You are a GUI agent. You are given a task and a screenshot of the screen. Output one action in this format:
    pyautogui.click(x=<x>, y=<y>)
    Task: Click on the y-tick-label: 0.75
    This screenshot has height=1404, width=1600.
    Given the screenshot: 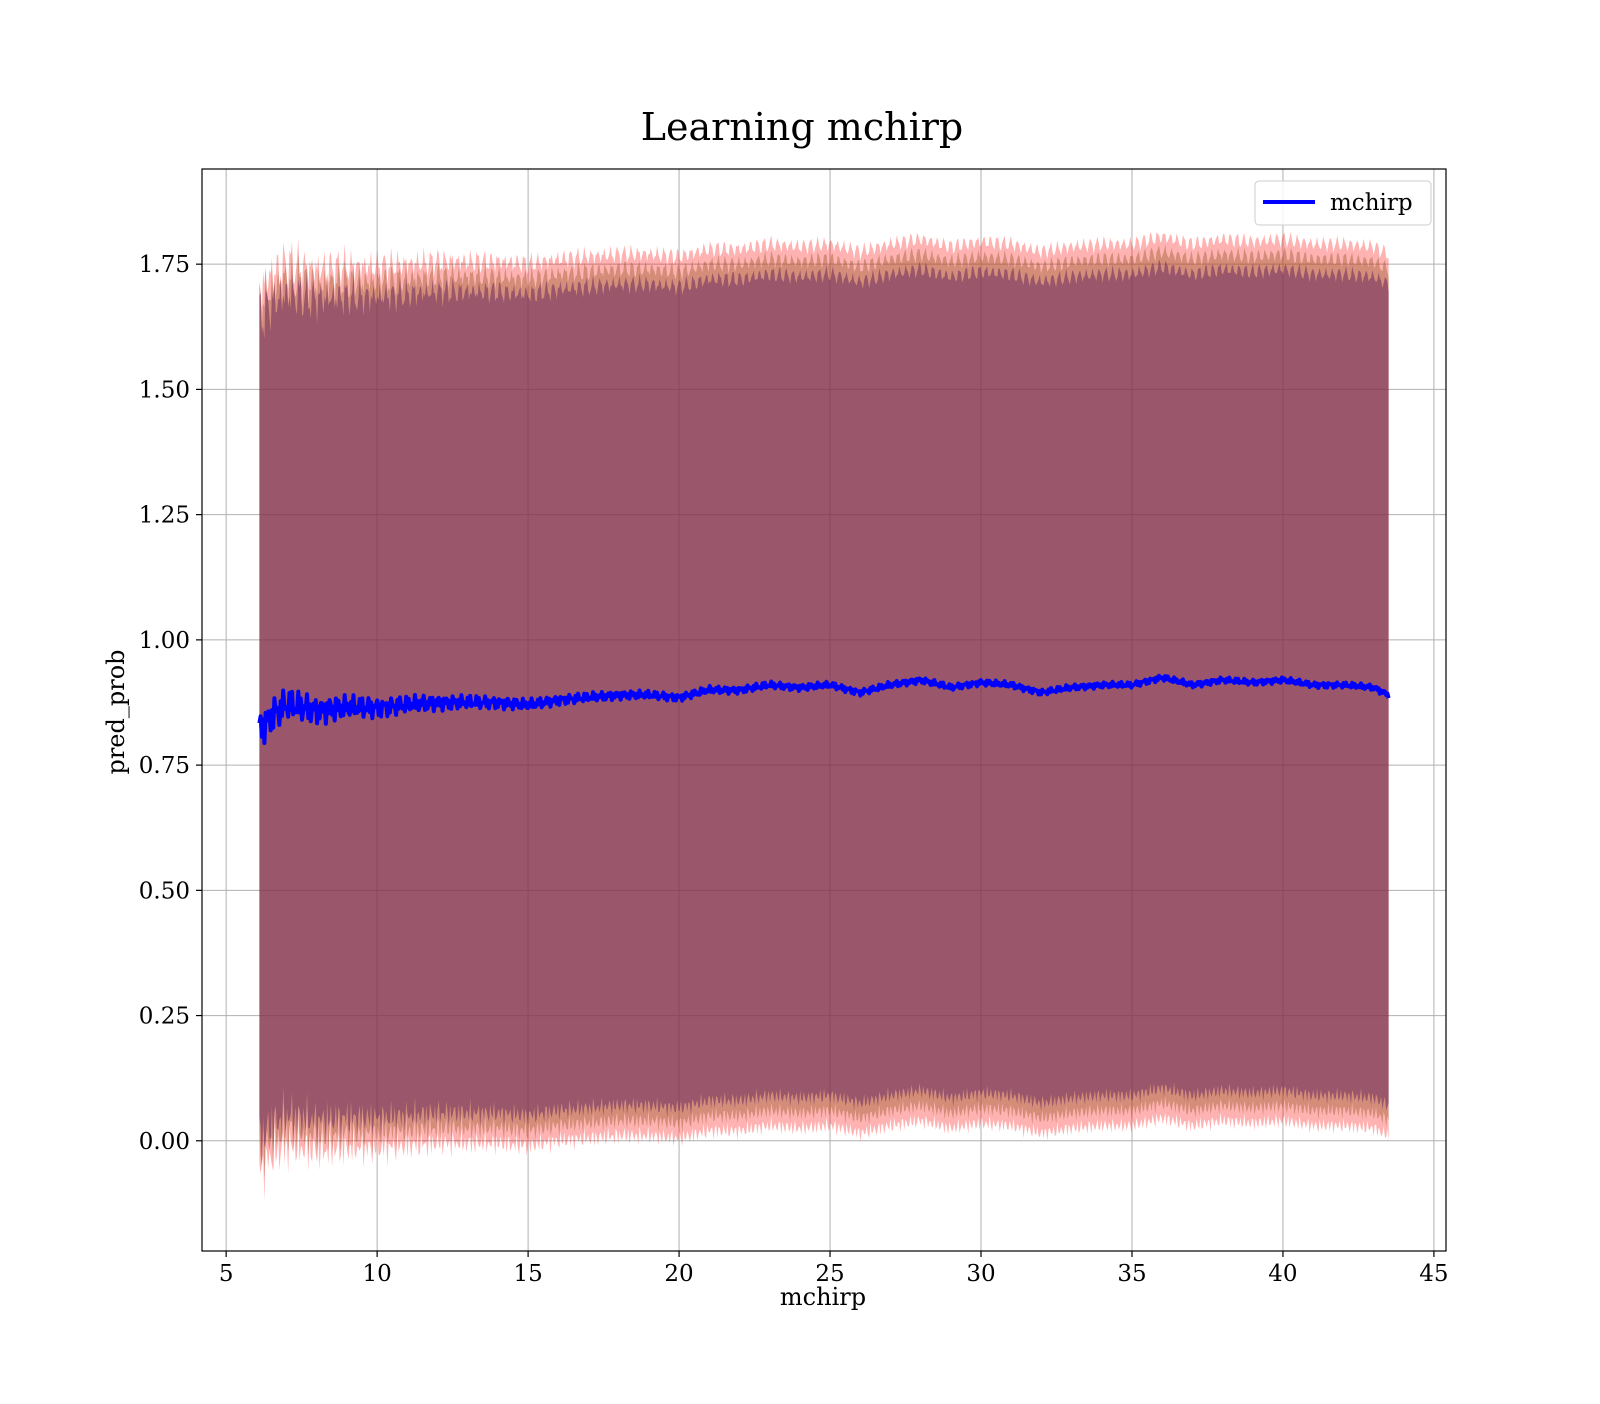 What is the action you would take?
    pyautogui.click(x=164, y=766)
    